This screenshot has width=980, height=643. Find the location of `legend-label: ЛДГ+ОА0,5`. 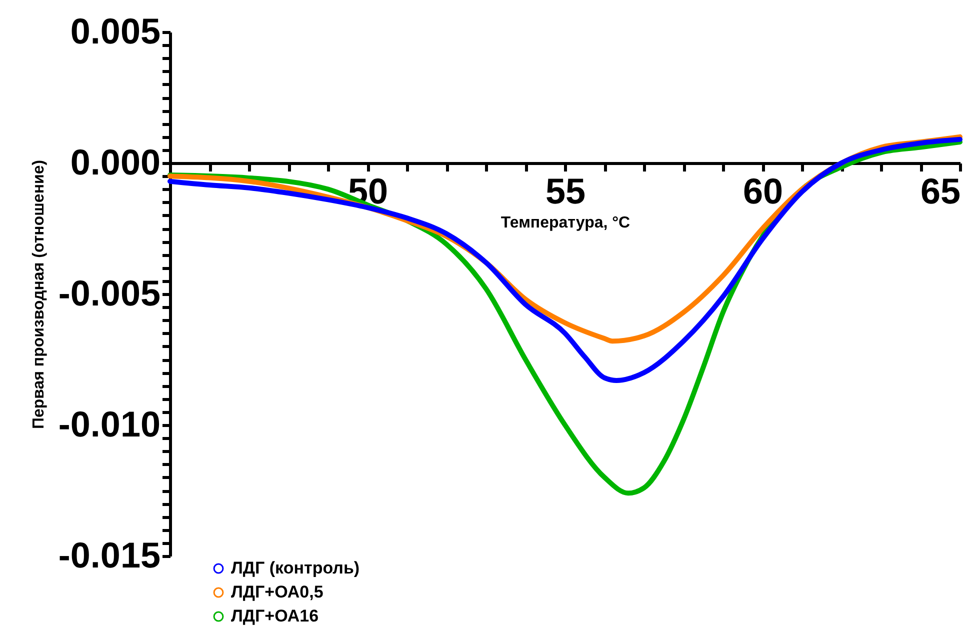

legend-label: ЛДГ+ОА0,5 is located at coordinates (277, 592).